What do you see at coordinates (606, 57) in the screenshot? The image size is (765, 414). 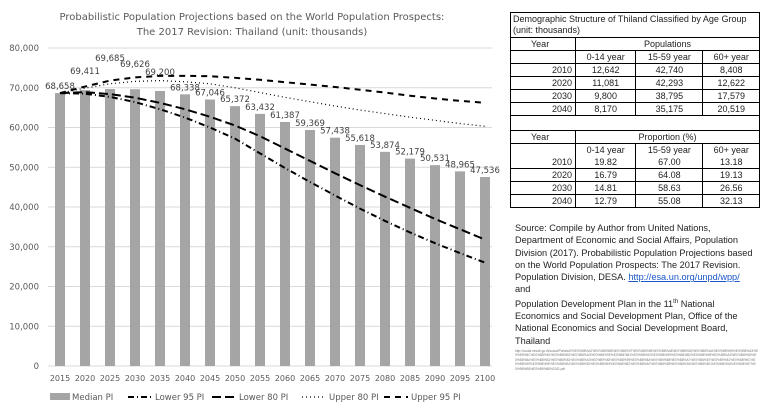 I see `age-header: 0-14 year` at bounding box center [606, 57].